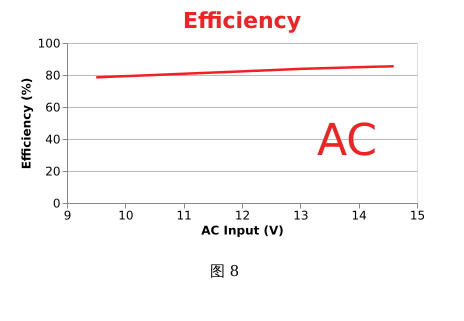 Image resolution: width=464 pixels, height=321 pixels. I want to click on chart-title: Efficiency, so click(242, 21).